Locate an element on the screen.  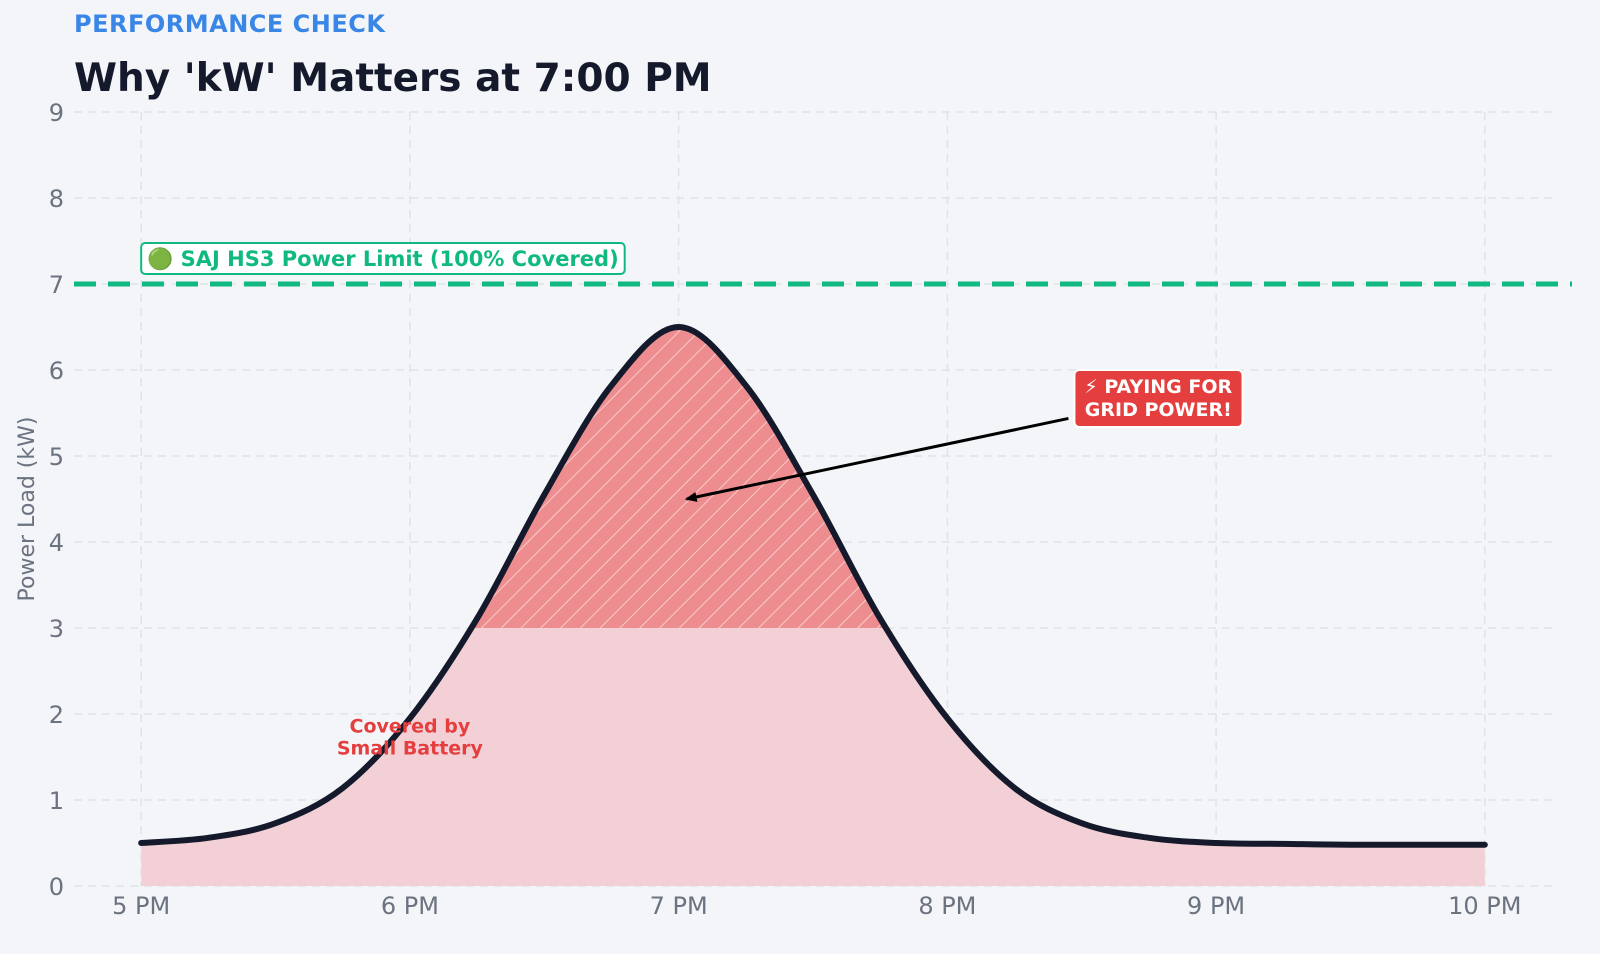
grid-callout-line2: GRID POWER! is located at coordinates (1158, 410).